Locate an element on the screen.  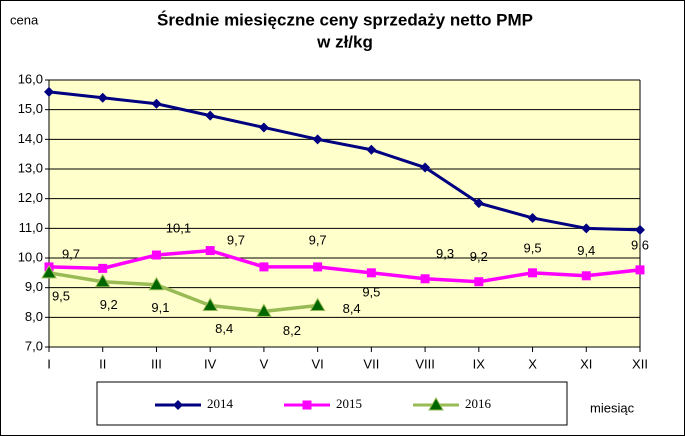
x-tick-label: VII is located at coordinates (371, 363).